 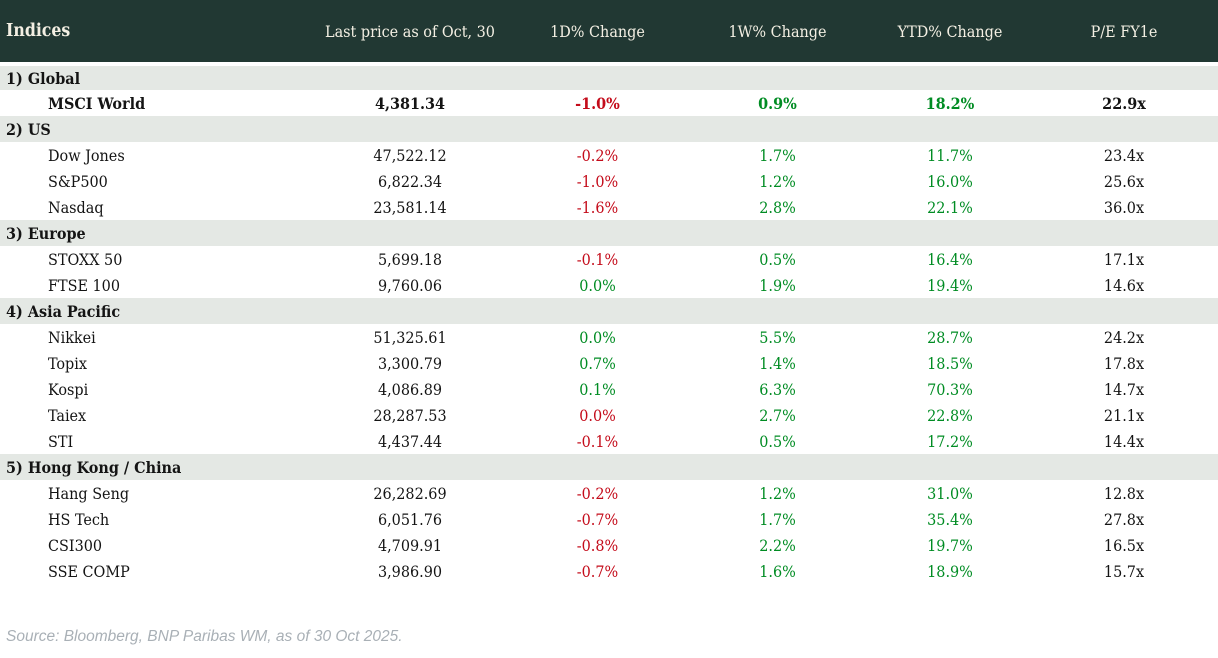 What do you see at coordinates (1124, 519) in the screenshot?
I see `pe-value: 27.8x` at bounding box center [1124, 519].